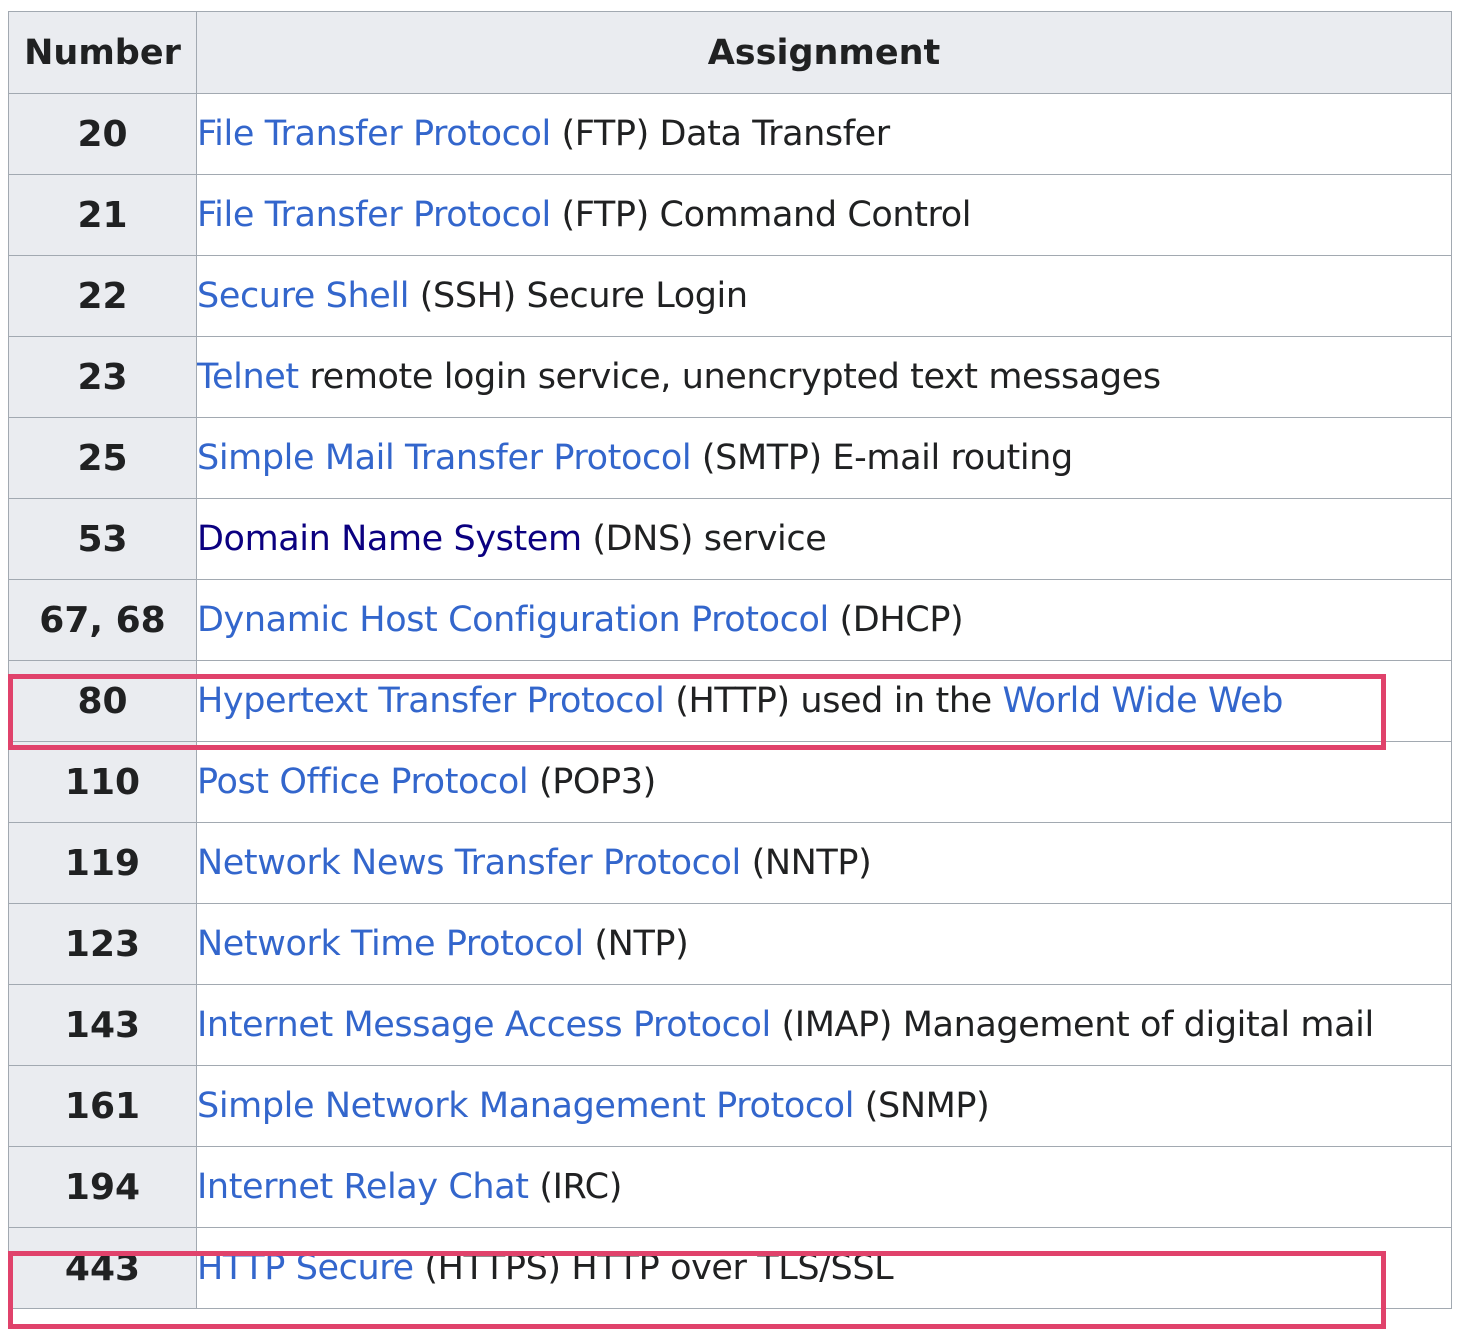 This screenshot has height=1342, width=1462. What do you see at coordinates (806, 863) in the screenshot?
I see `assignment-description: (NNTP)` at bounding box center [806, 863].